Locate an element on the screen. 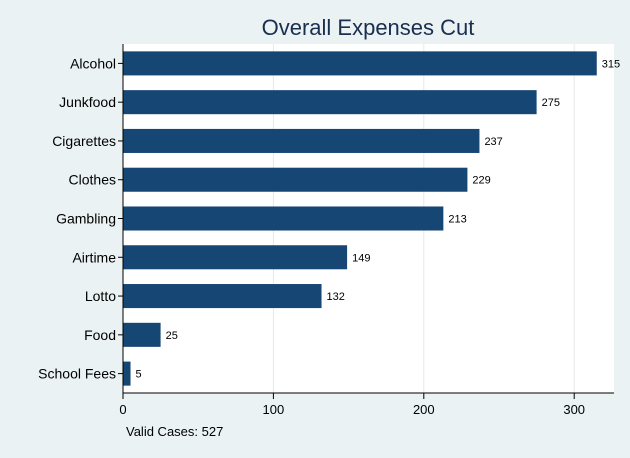  value-label: 213 is located at coordinates (457, 220).